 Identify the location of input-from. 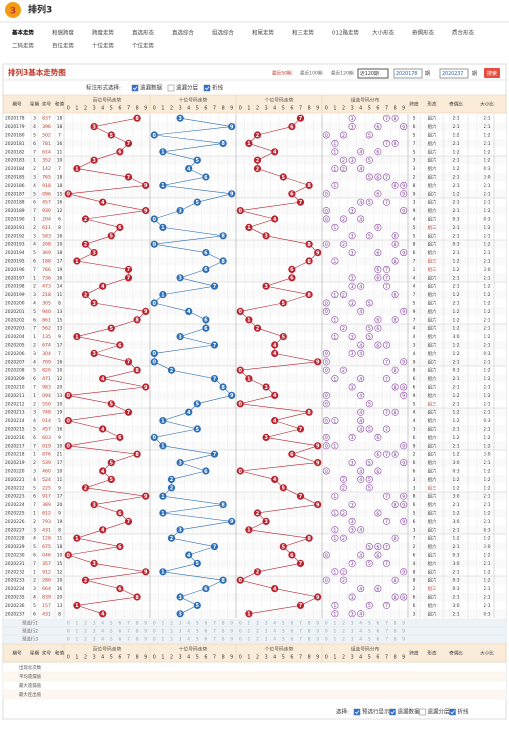
(408, 73).